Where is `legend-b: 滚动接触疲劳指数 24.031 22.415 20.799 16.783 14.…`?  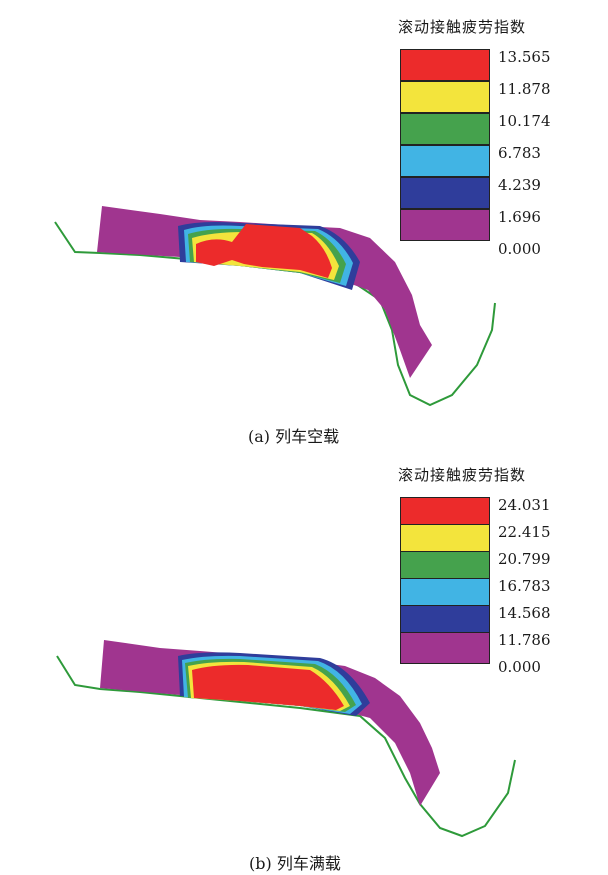 legend-b: 滚动接触疲劳指数 24.031 22.415 20.799 16.783 14.… is located at coordinates (499, 584).